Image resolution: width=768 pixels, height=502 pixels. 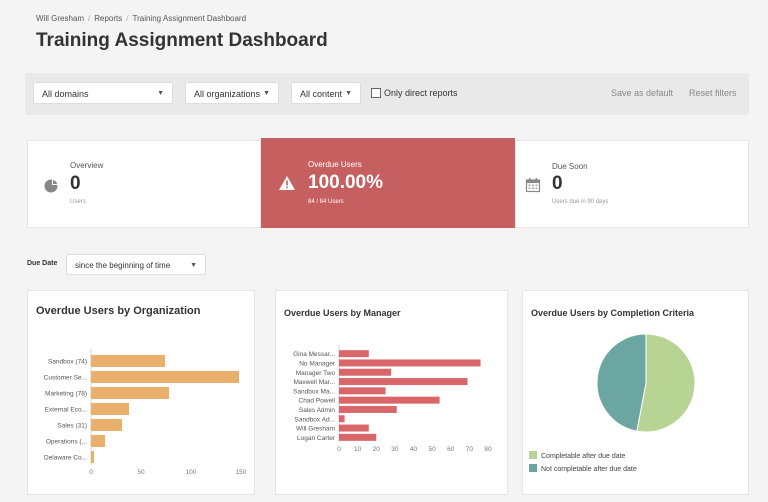 I want to click on domain-select-value: All domains, so click(x=65, y=94).